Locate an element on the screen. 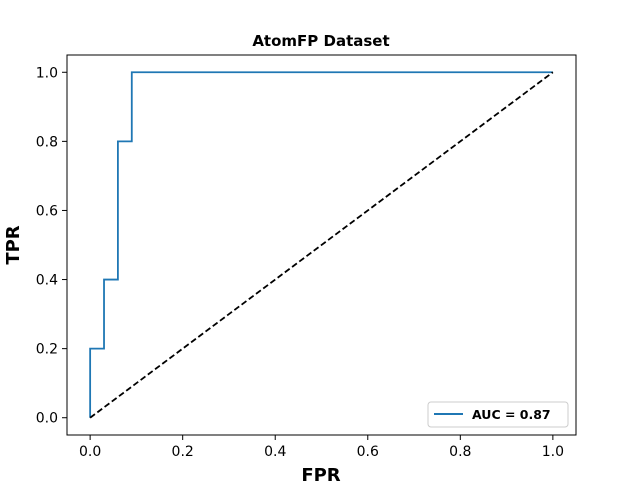 This screenshot has height=490, width=627. y-tick-label: 0.4 is located at coordinates (47, 281).